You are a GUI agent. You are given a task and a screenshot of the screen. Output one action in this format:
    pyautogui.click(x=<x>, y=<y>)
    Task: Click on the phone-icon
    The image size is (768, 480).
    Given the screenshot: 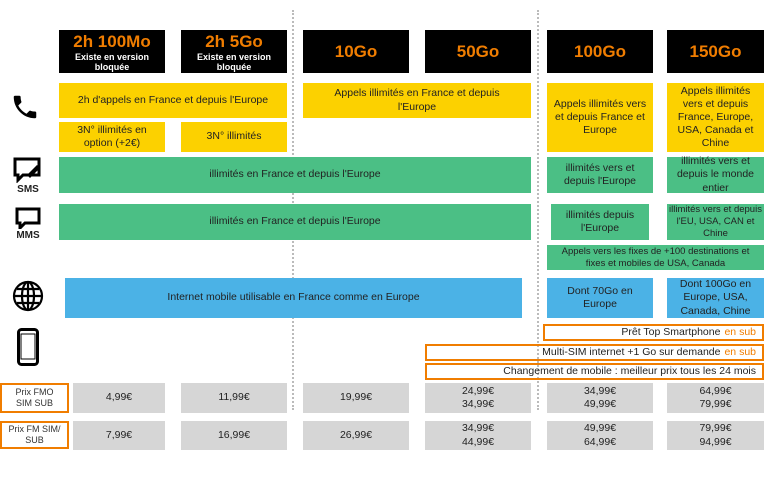 What is the action you would take?
    pyautogui.click(x=25, y=107)
    